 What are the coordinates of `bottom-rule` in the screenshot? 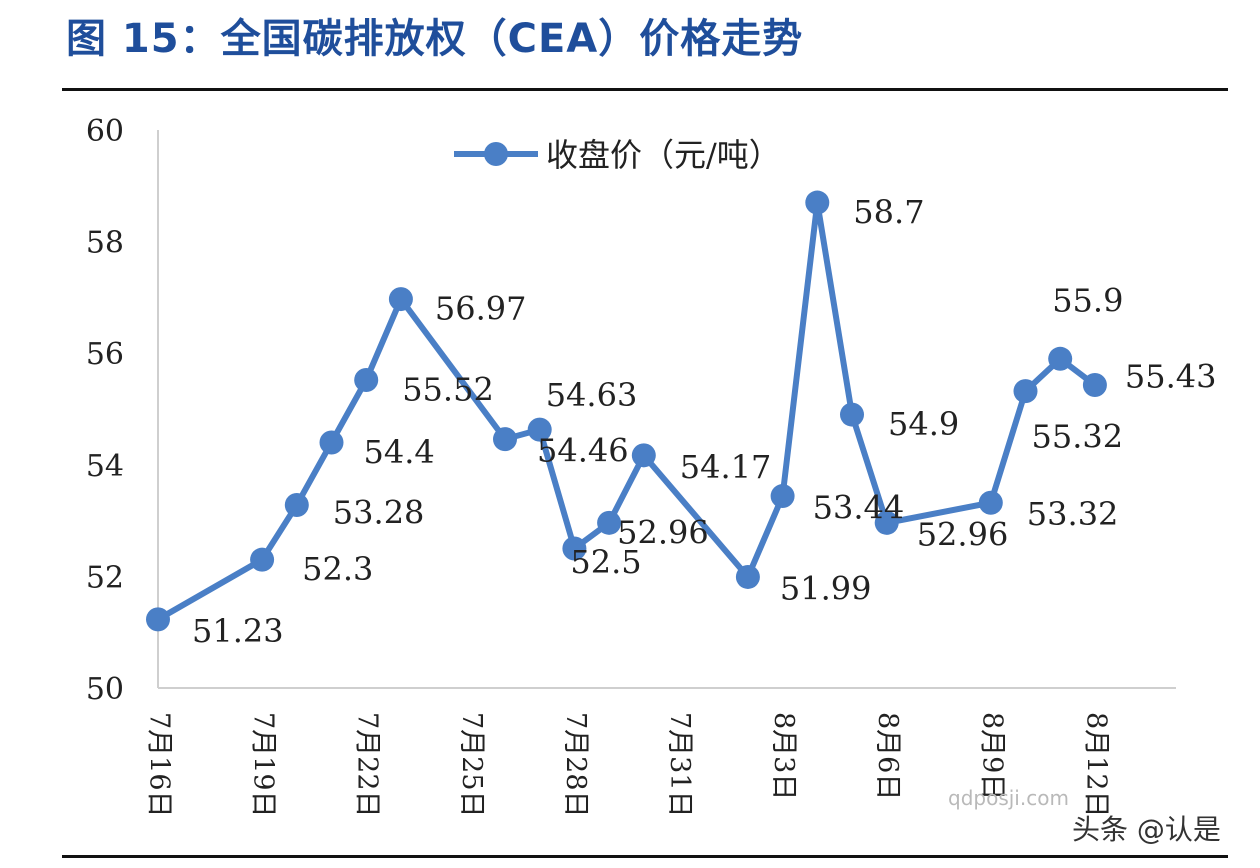 It's located at (645, 856).